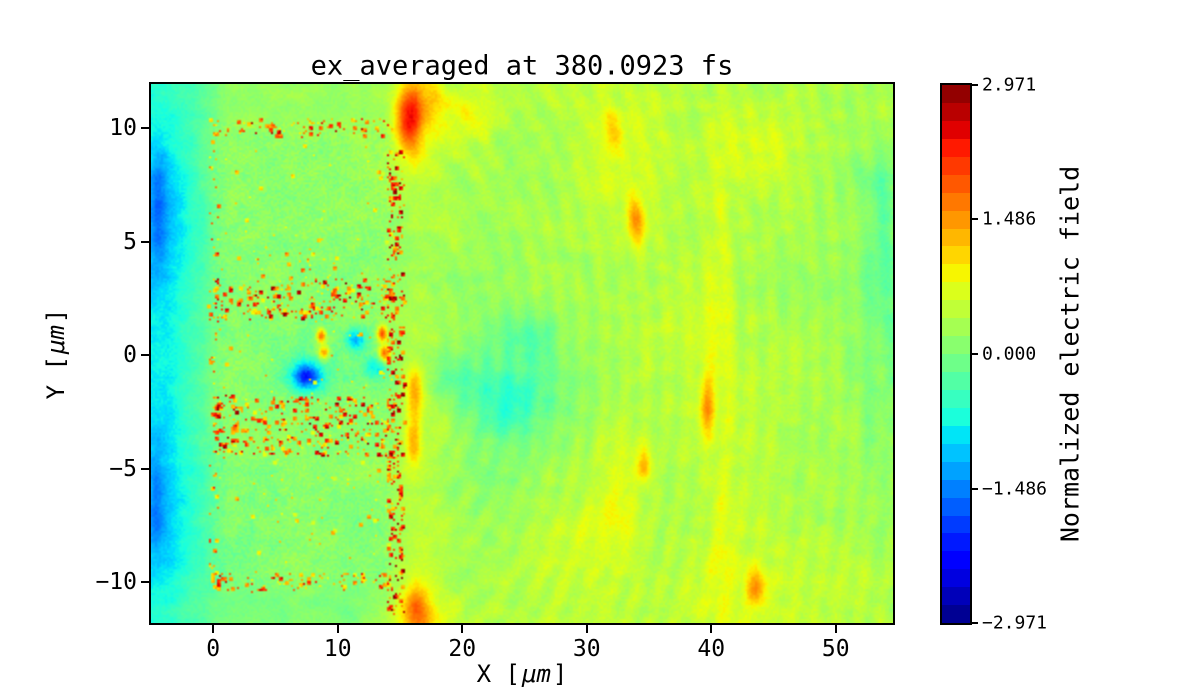 The width and height of the screenshot is (1200, 700). I want to click on y-tick-label: −5, so click(123, 468).